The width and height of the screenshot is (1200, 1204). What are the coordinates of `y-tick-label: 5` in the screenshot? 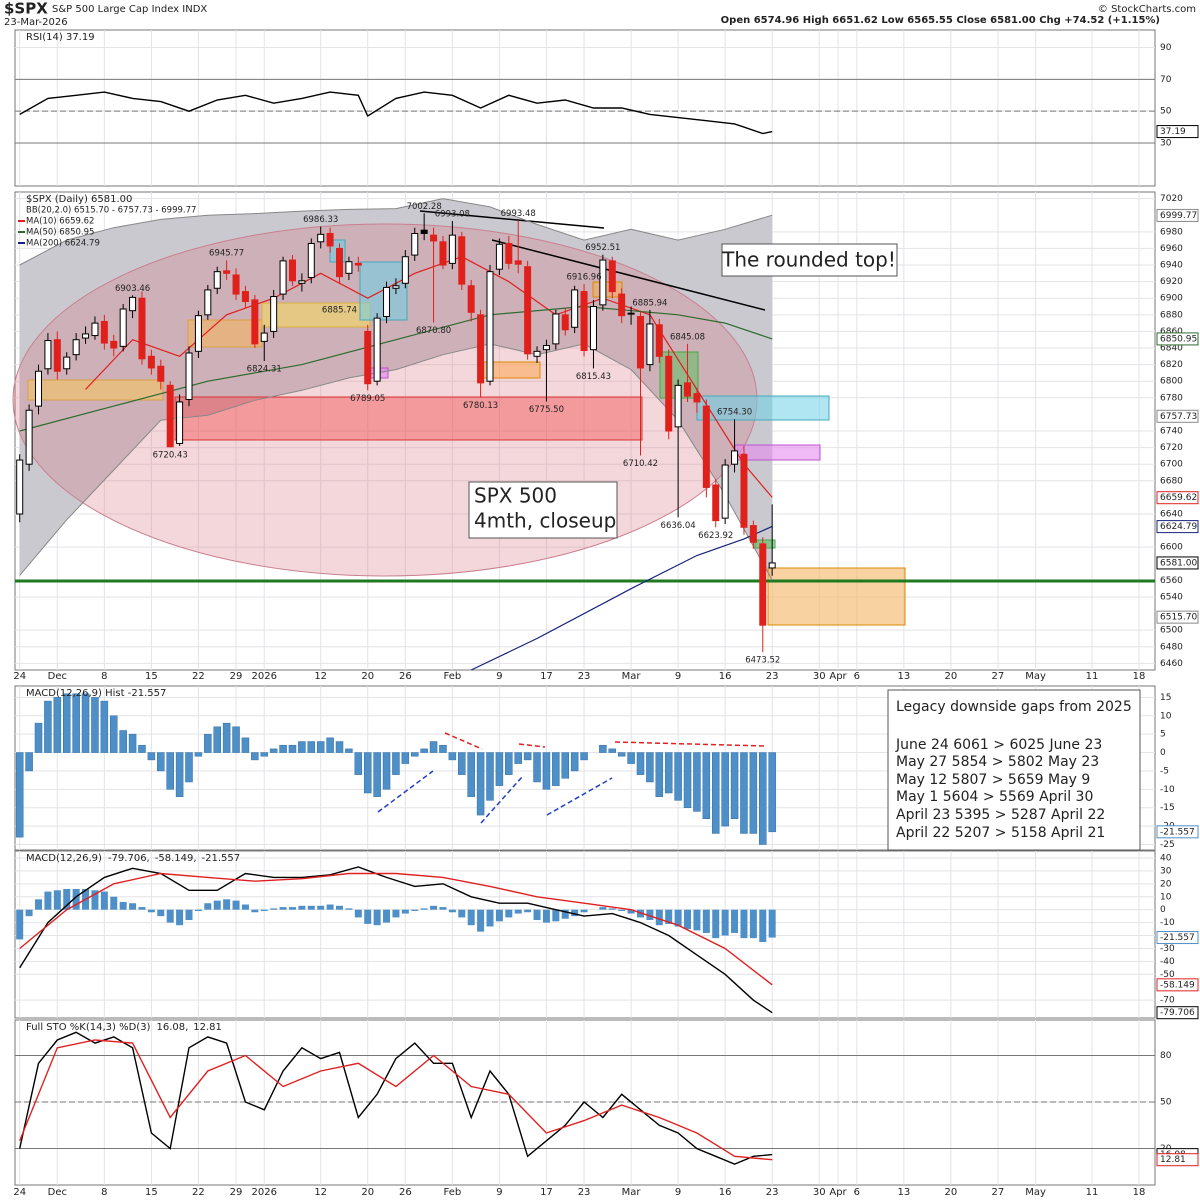 It's located at (1163, 735).